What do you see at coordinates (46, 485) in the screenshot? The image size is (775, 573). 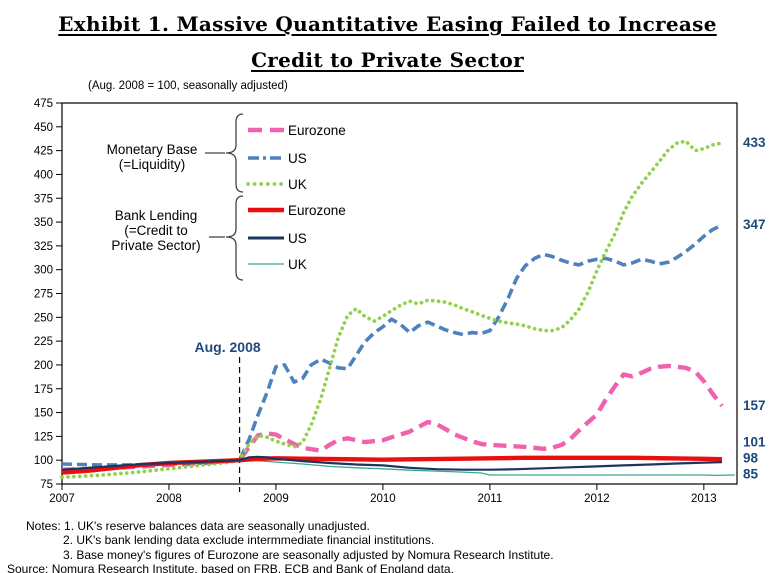 I see `y-axis-tick-label: 75` at bounding box center [46, 485].